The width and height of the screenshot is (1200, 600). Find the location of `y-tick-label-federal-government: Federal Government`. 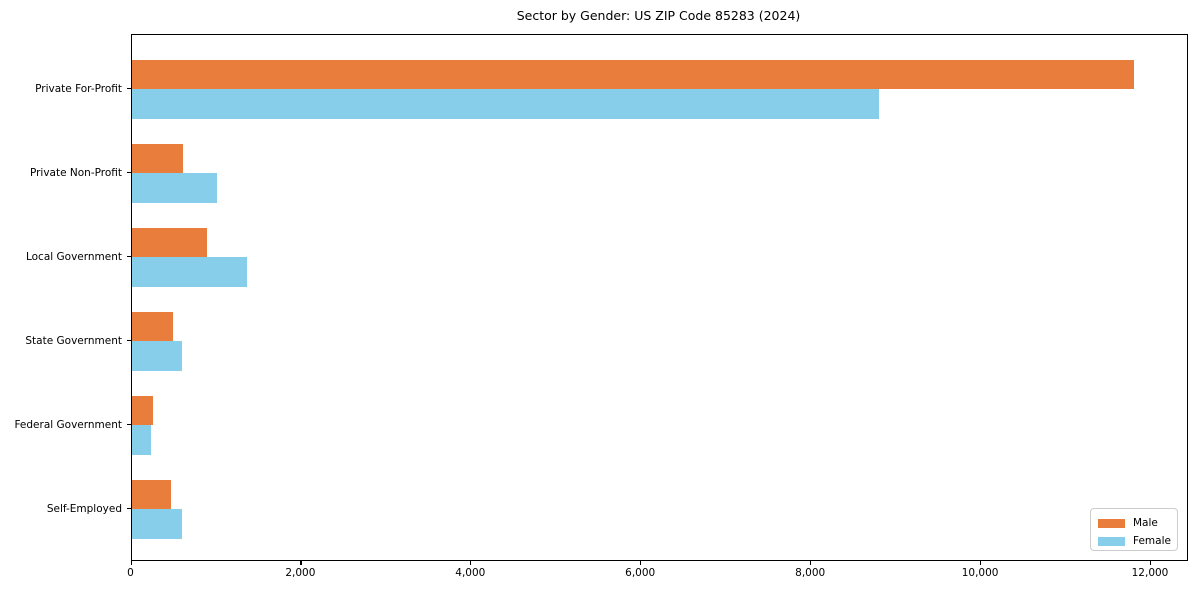

y-tick-label-federal-government: Federal Government is located at coordinates (68, 425).